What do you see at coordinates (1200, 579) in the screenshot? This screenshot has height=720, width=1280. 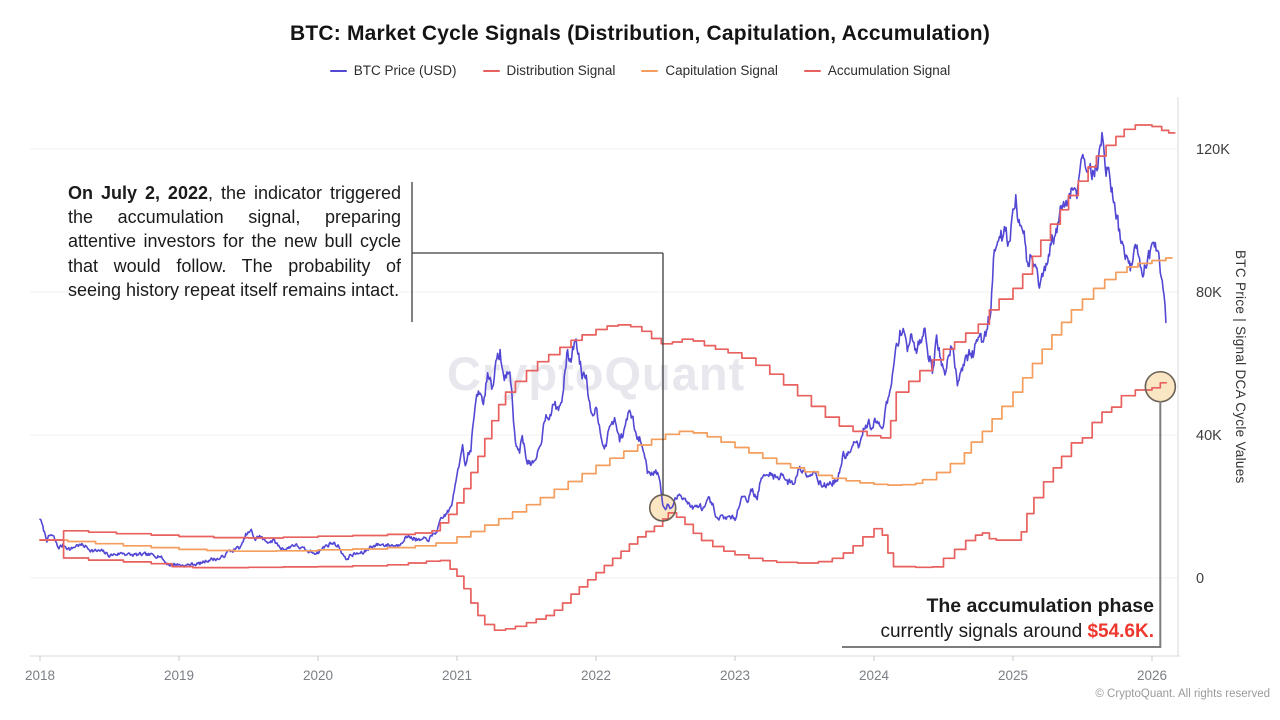 I see `y-tick-label: 0` at bounding box center [1200, 579].